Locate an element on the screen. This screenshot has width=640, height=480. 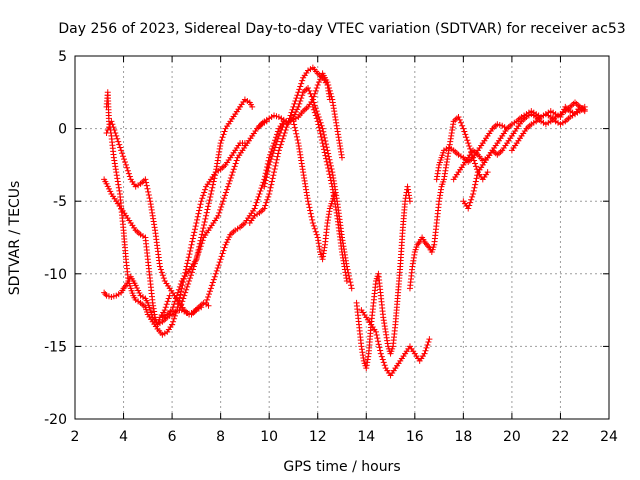
x-tick-label: 20 is located at coordinates (512, 437).